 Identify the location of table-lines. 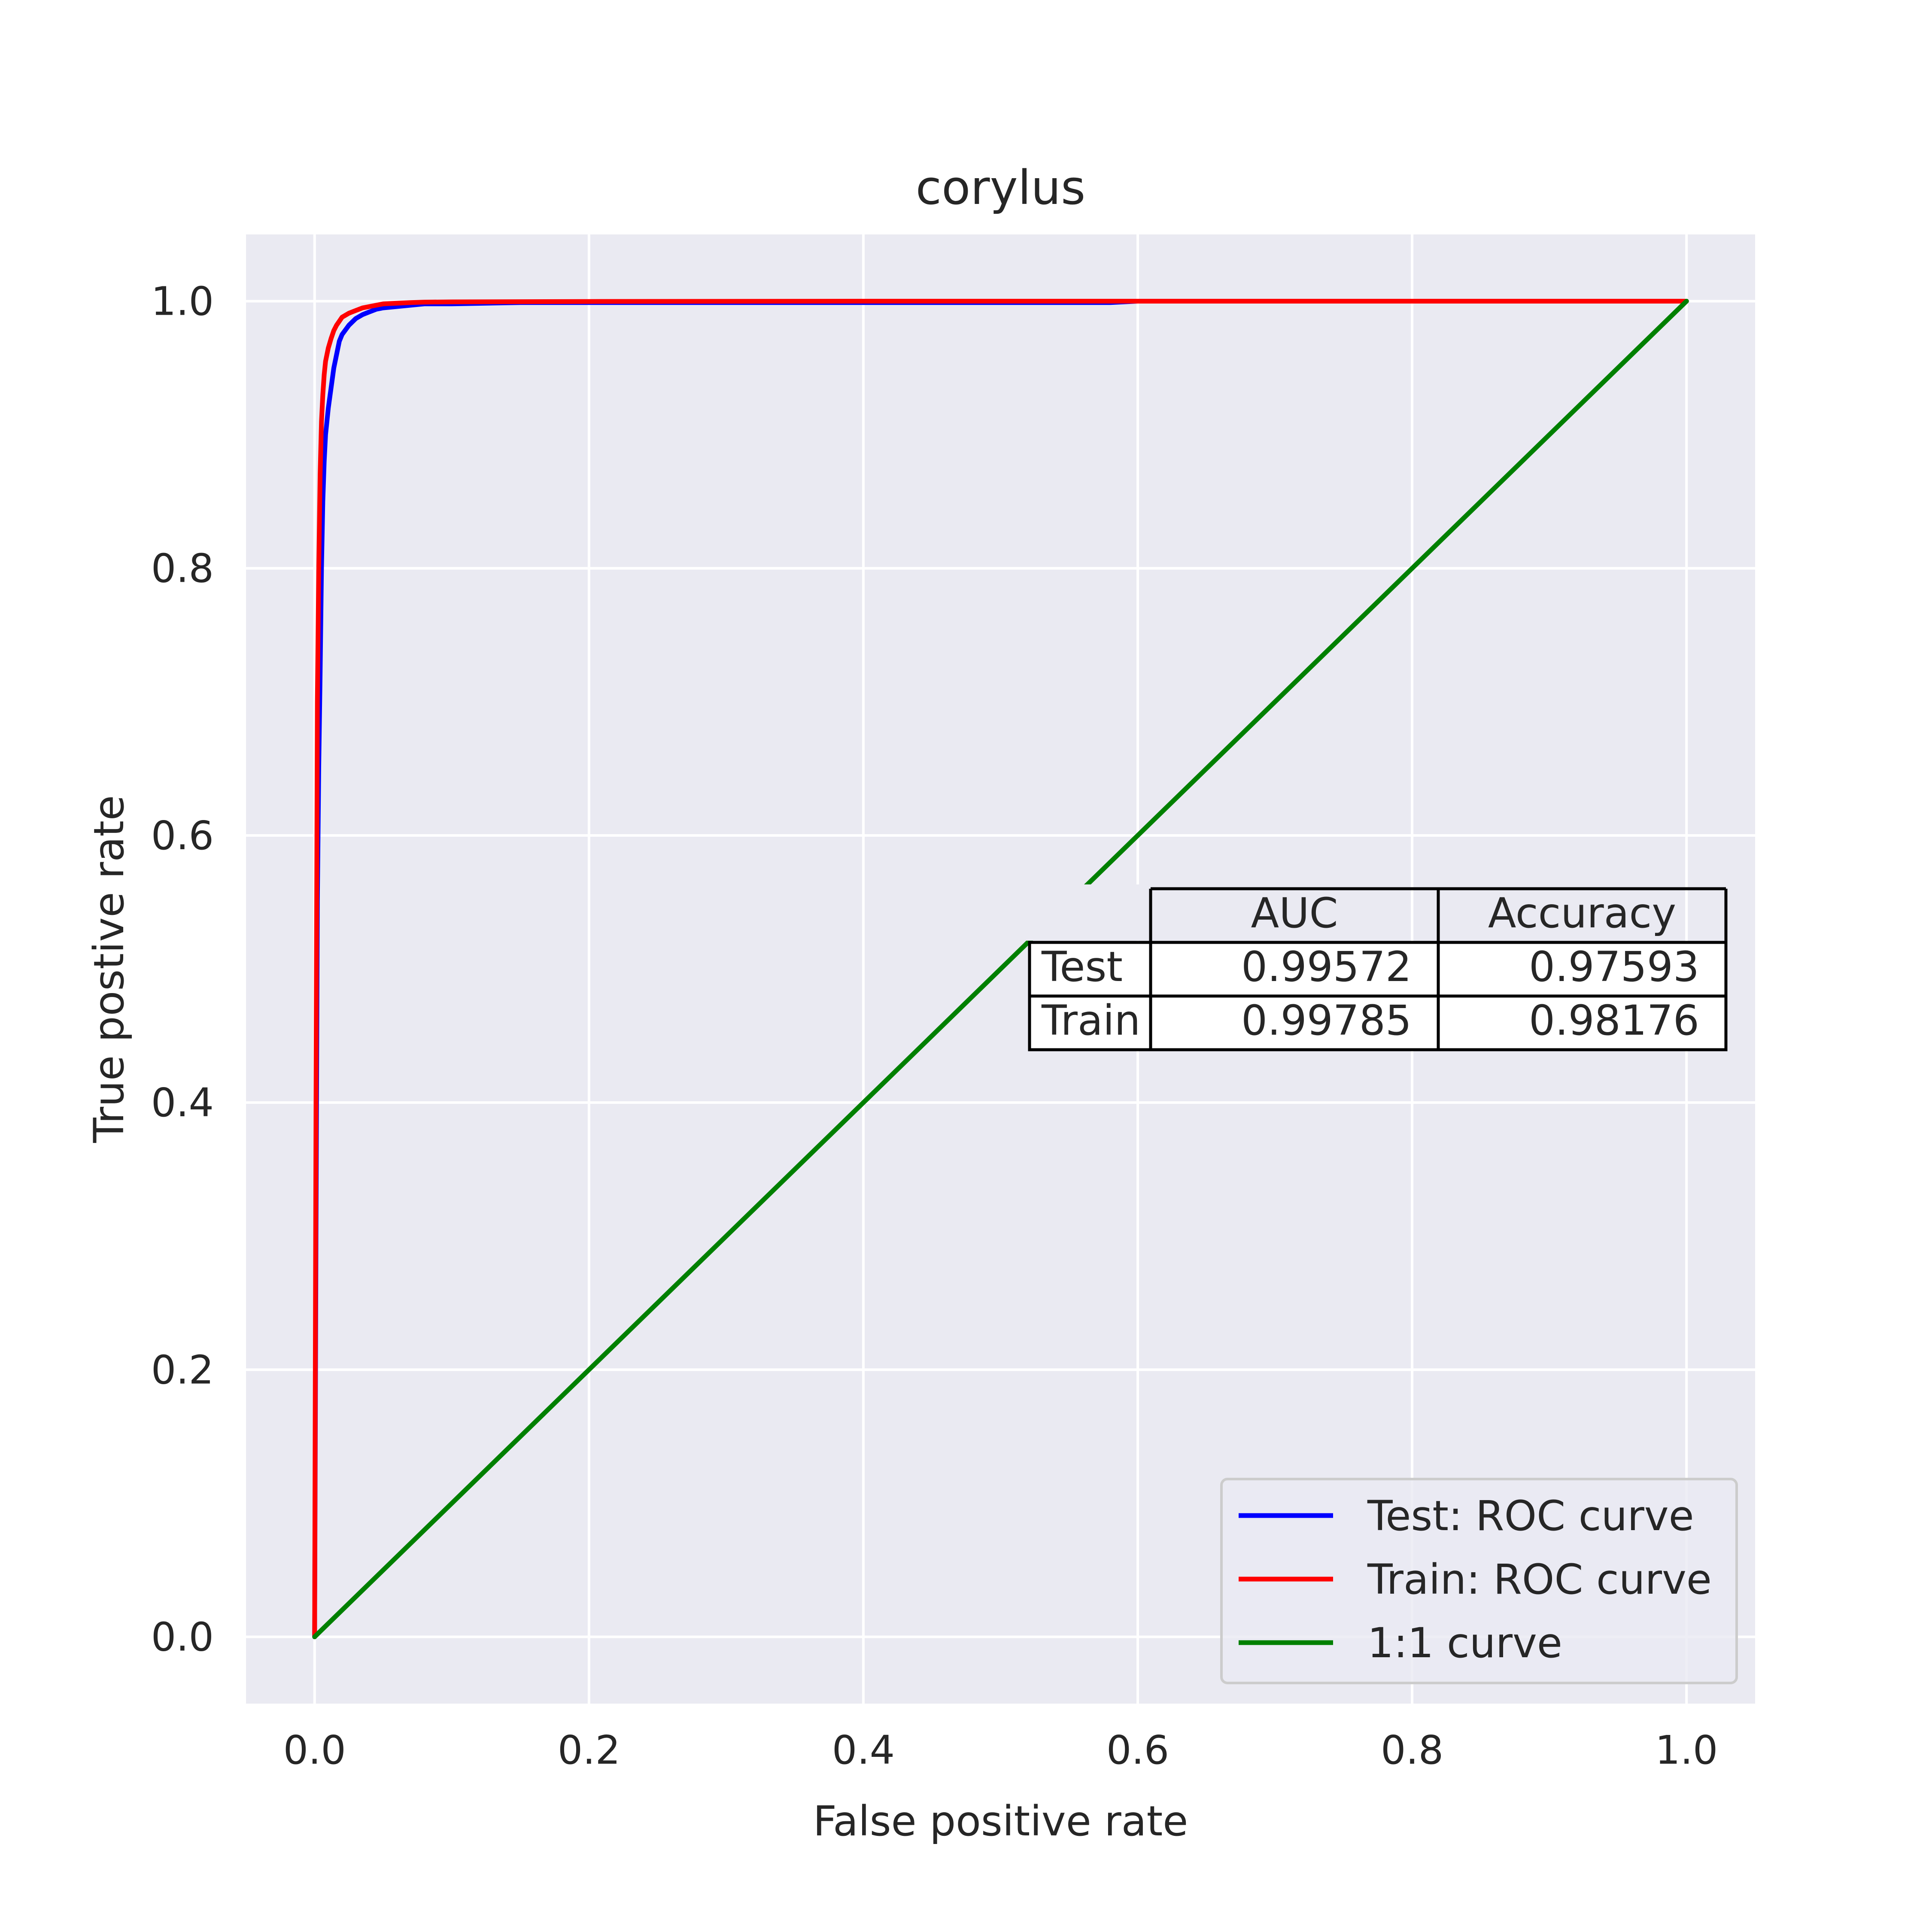
(1379, 969).